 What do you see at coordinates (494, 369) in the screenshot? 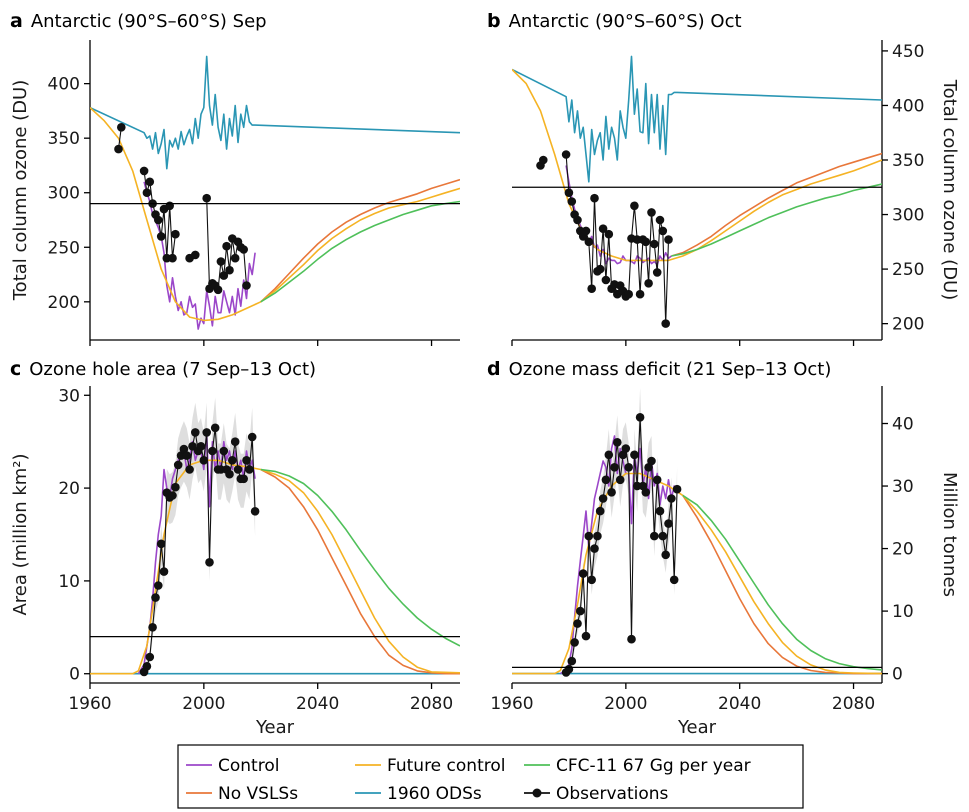
I see `panel-letter: d` at bounding box center [494, 369].